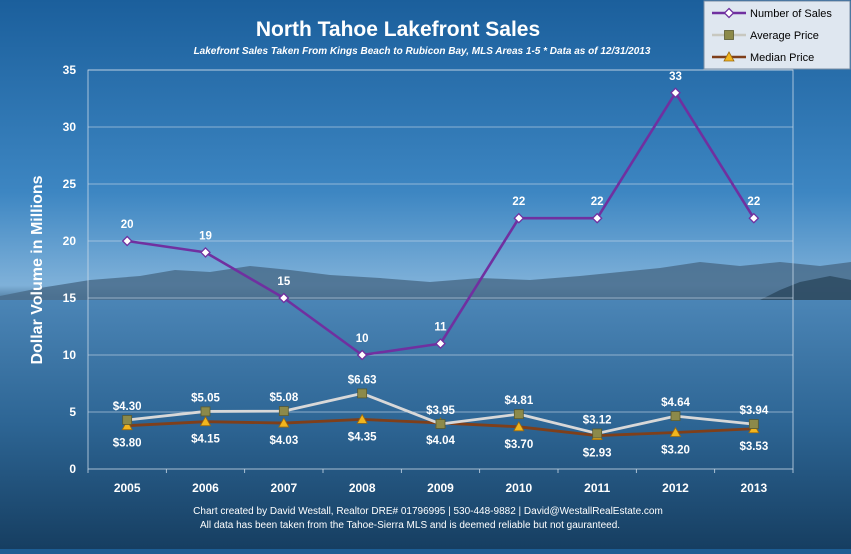 This screenshot has height=554, width=851. What do you see at coordinates (283, 488) in the screenshot?
I see `x-tick-label: 2007` at bounding box center [283, 488].